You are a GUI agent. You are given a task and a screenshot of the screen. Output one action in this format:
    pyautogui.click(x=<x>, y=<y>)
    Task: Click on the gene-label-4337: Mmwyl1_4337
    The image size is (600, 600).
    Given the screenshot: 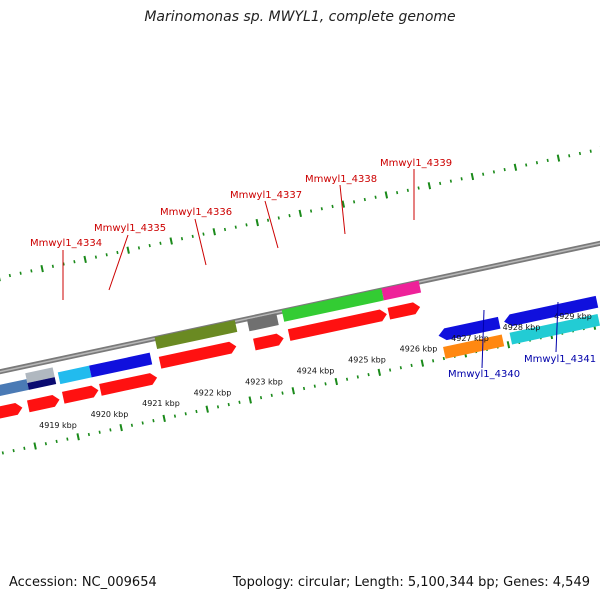 What is the action you would take?
    pyautogui.click(x=266, y=195)
    